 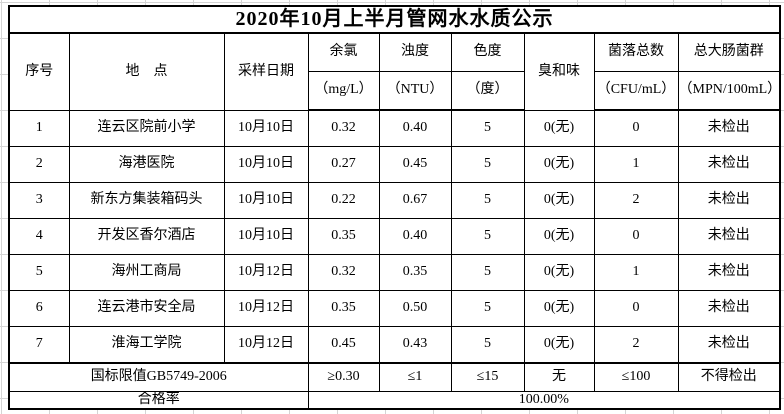 I want to click on column-header-odor: 臭和味, so click(x=559, y=71).